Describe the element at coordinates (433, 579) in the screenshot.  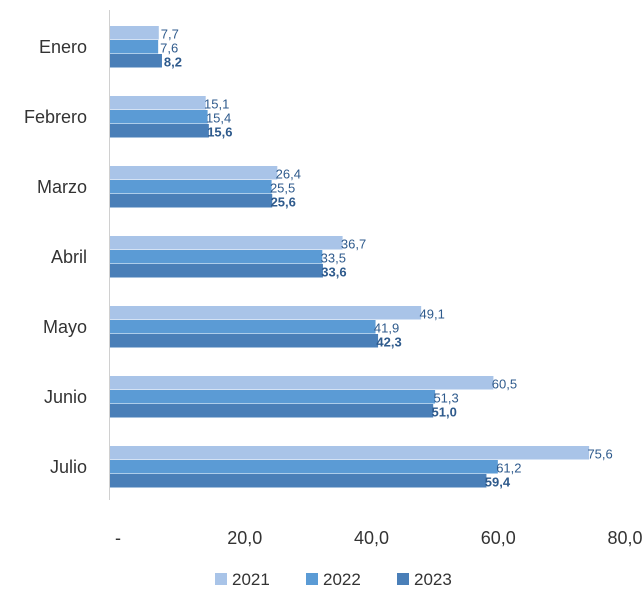
I see `legend-label-2023: 2023` at that location.